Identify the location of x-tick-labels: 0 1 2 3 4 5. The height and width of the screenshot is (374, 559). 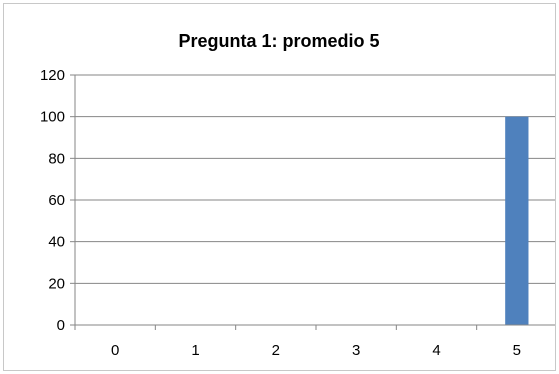
(316, 350).